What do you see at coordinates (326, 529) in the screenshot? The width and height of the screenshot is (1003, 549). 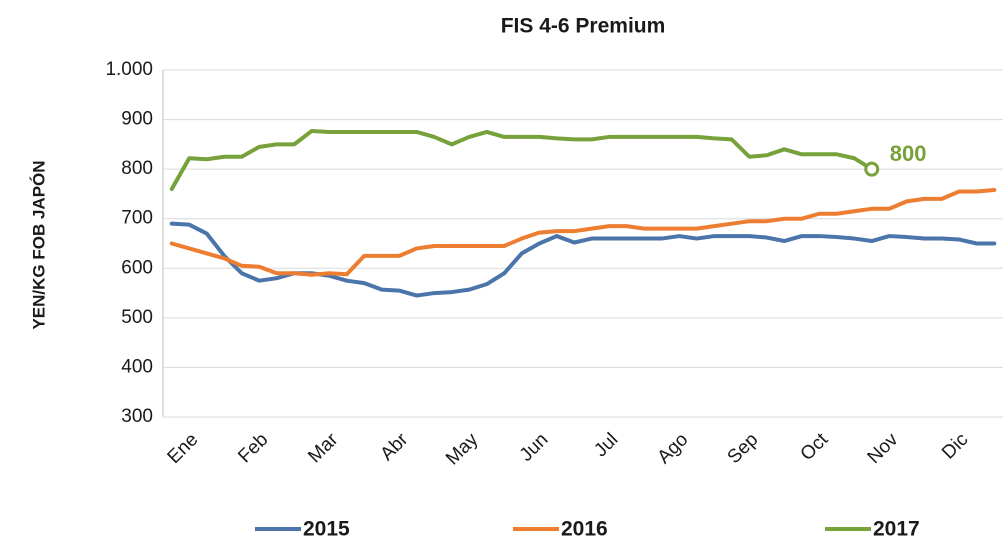 I see `legend-label: 2015` at bounding box center [326, 529].